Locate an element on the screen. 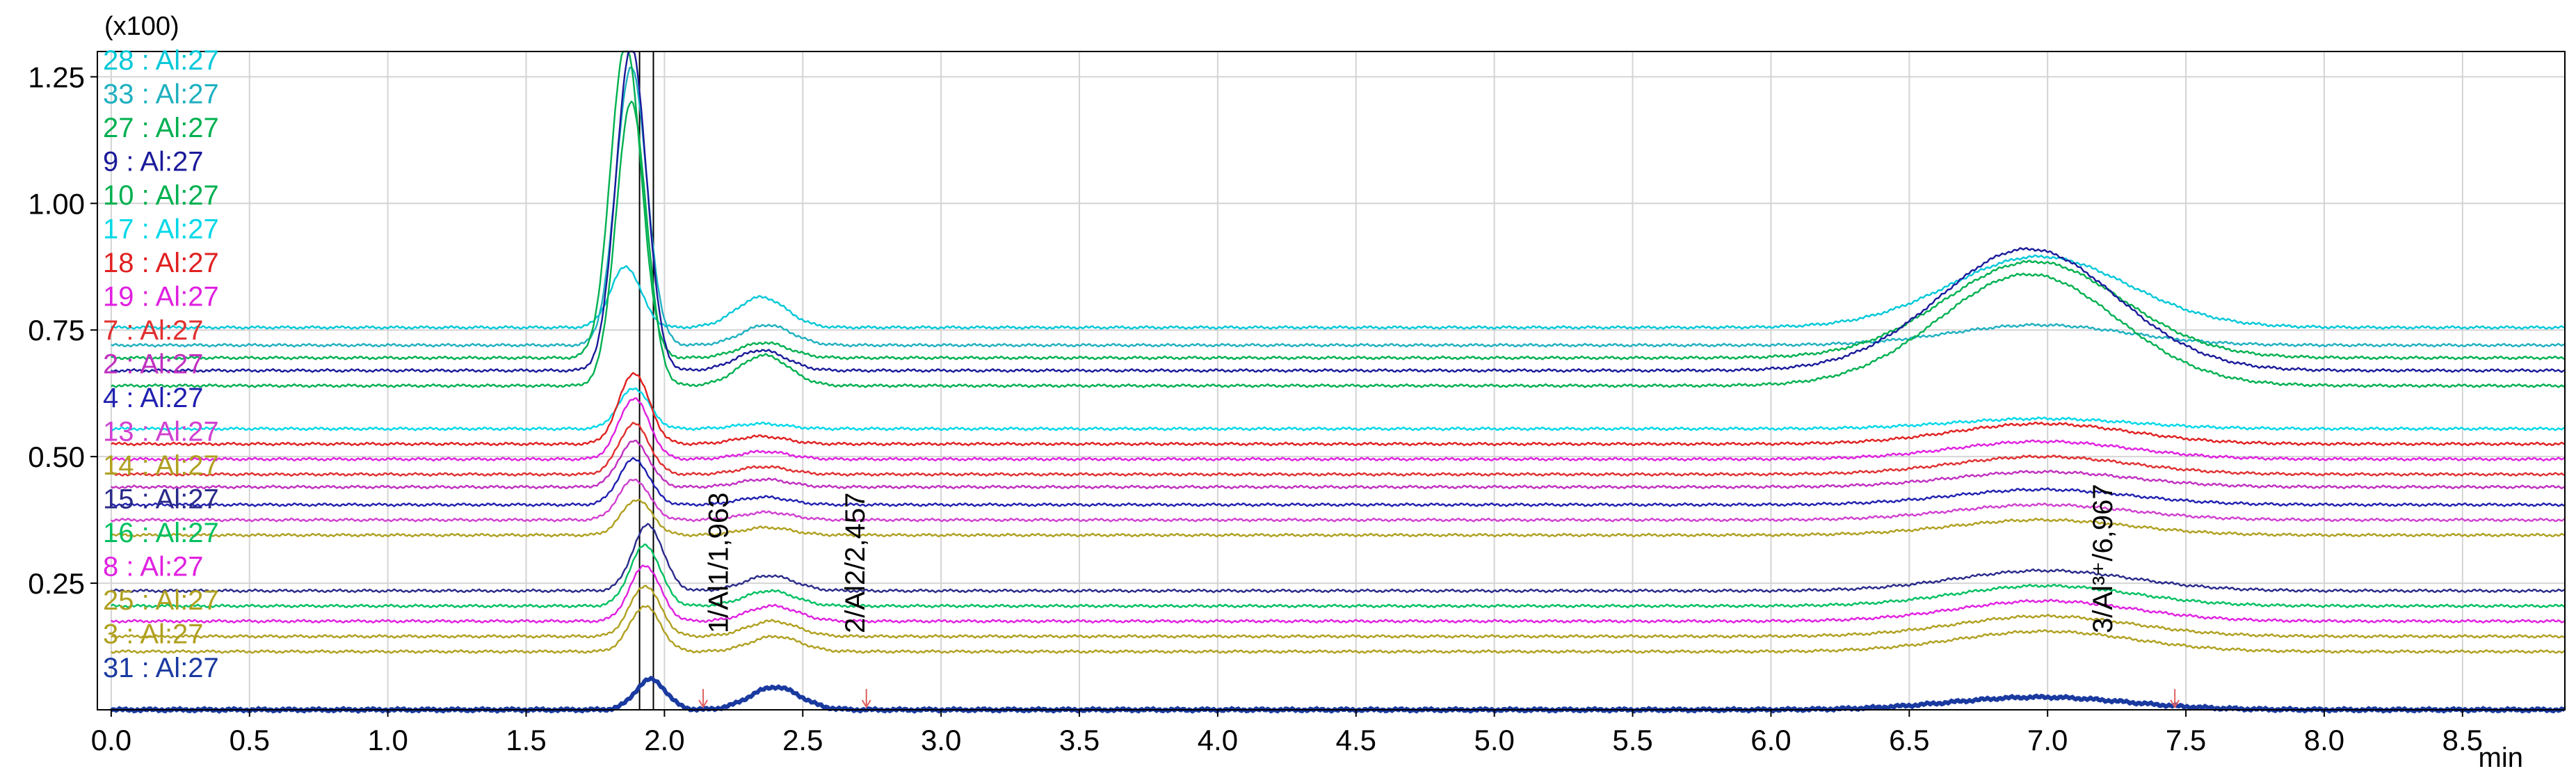 This screenshot has height=778, width=2576. legend-entry: 27 : Al:27 is located at coordinates (161, 128).